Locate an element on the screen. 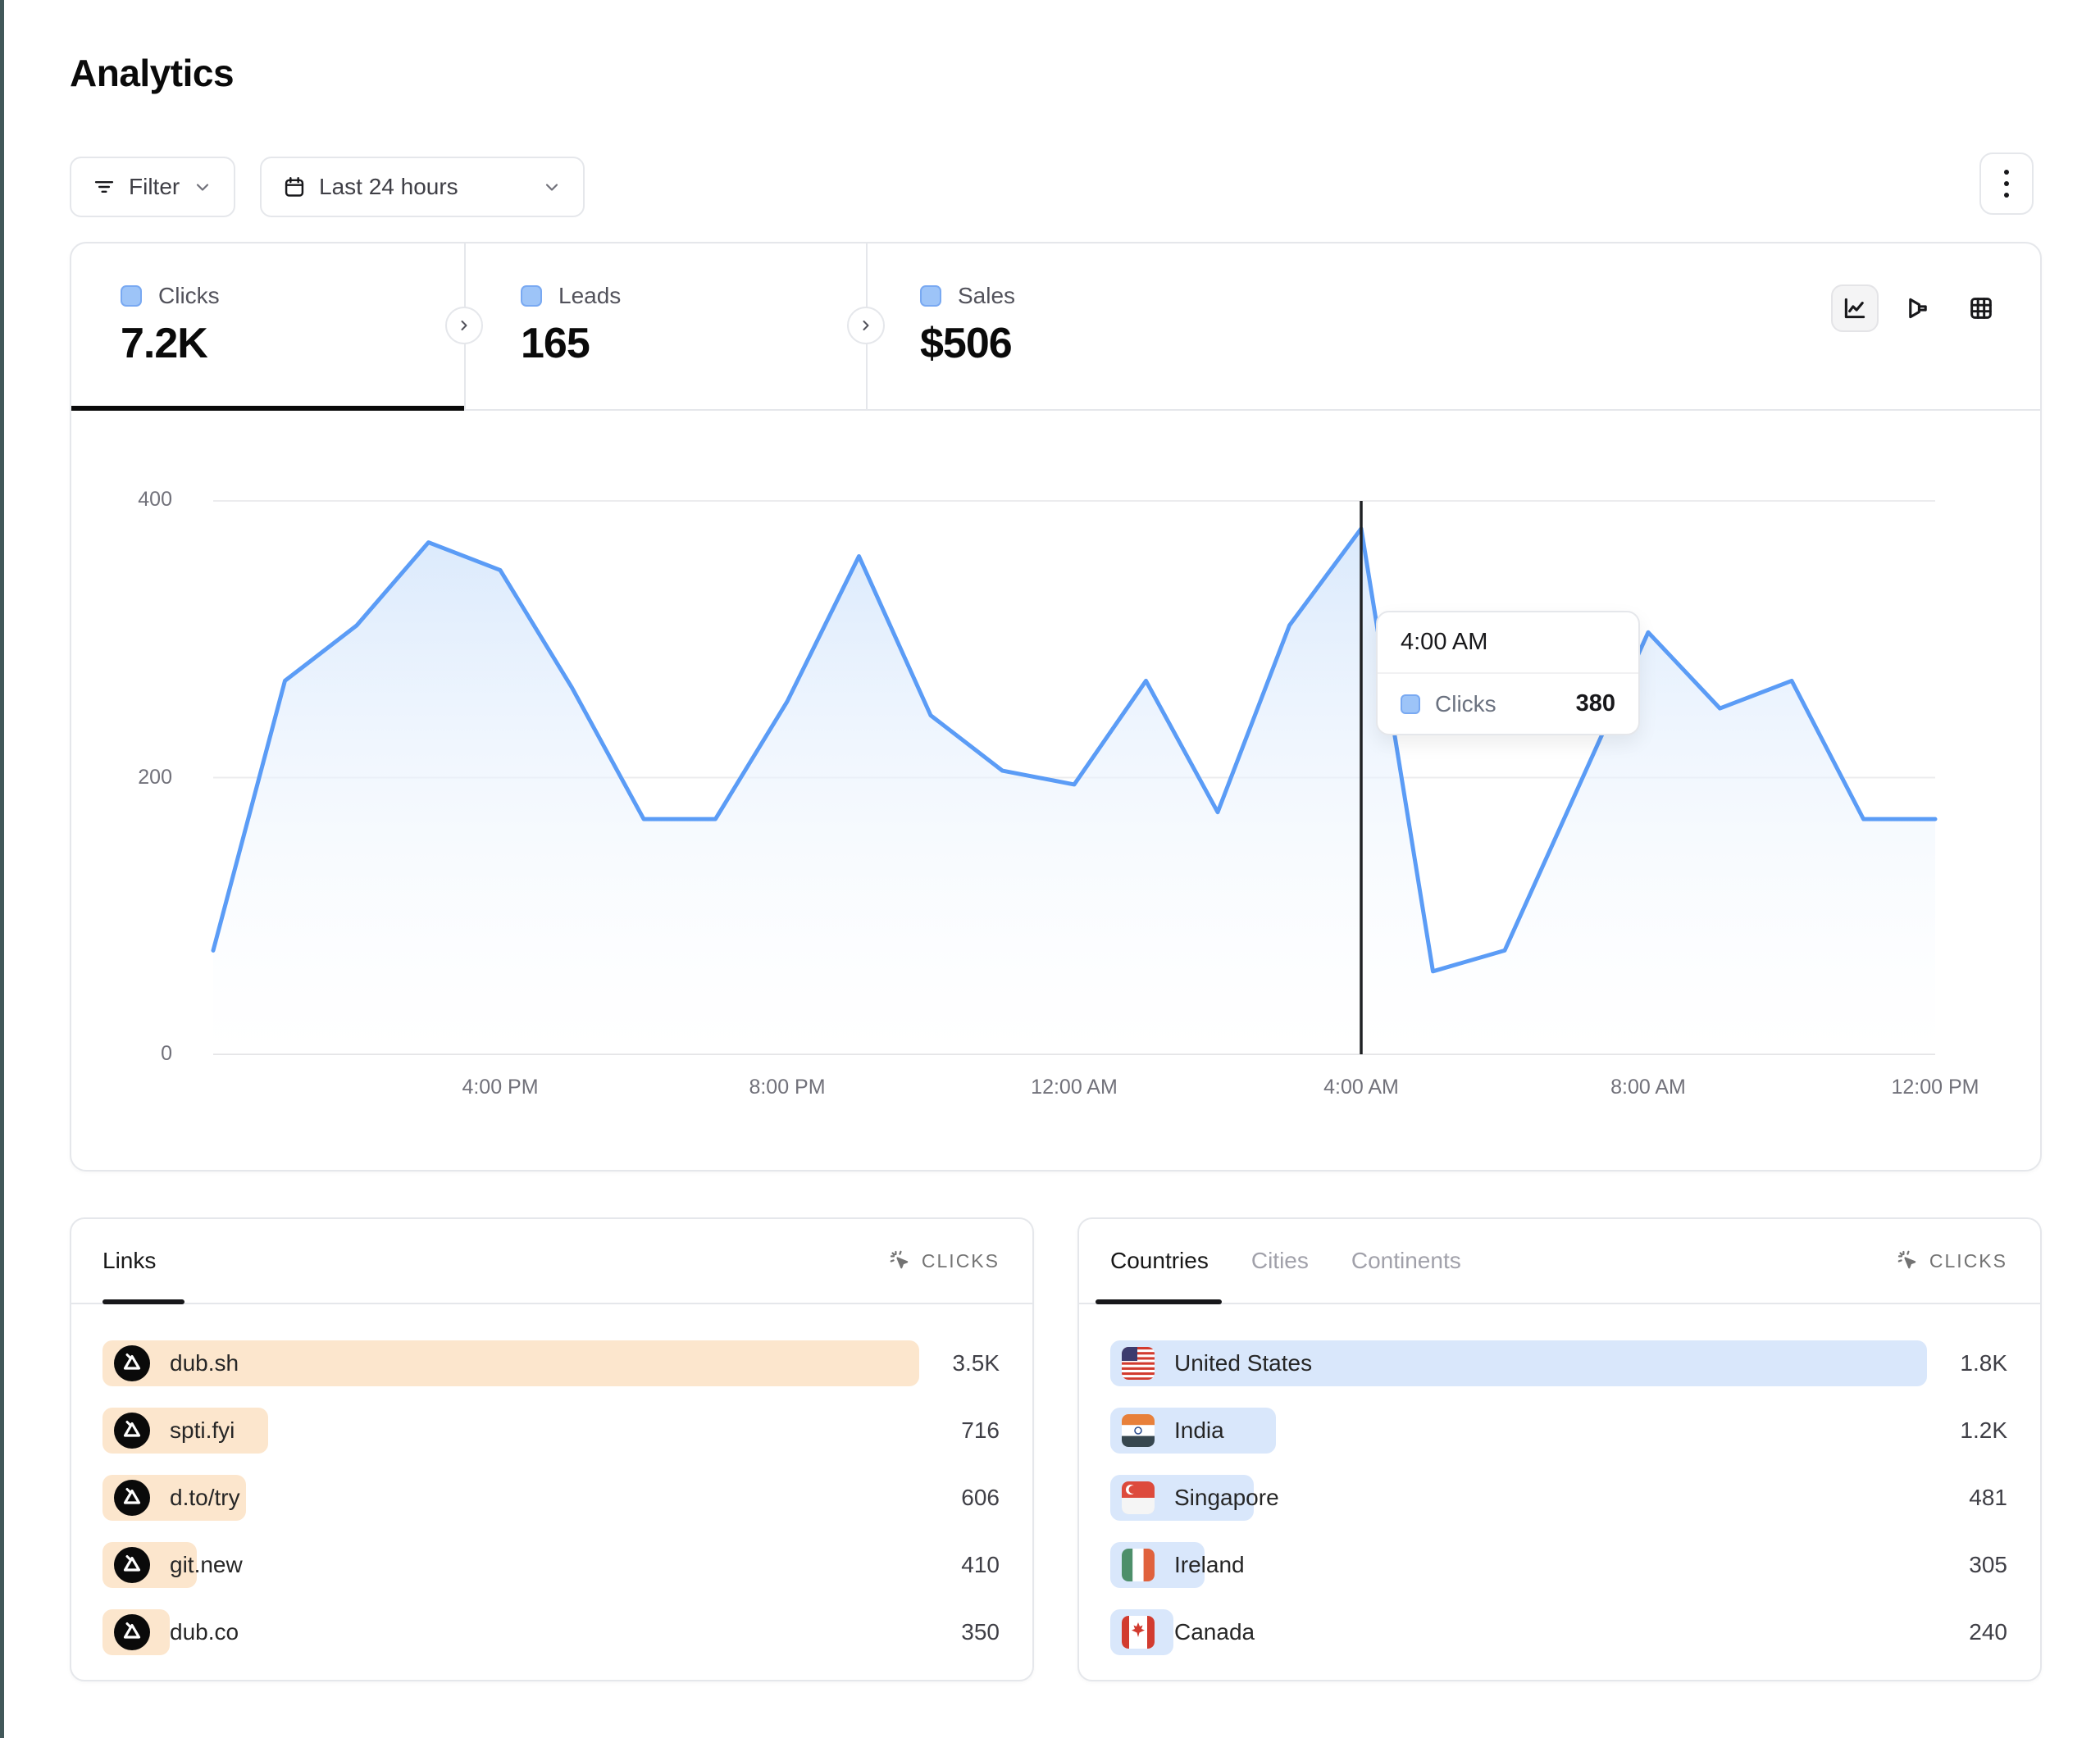  link-label: git.new is located at coordinates (206, 1564).